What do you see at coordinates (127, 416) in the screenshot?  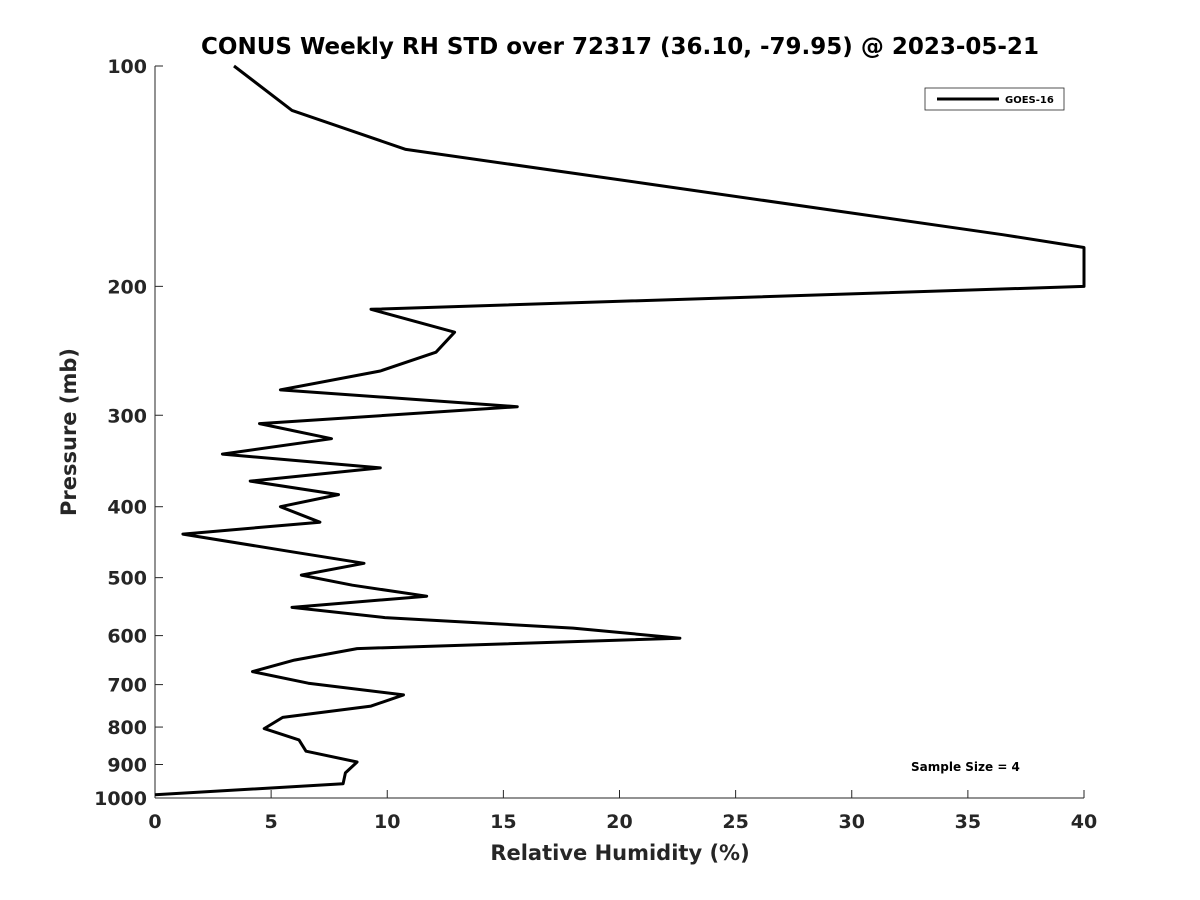 I see `y-tick-label: 300` at bounding box center [127, 416].